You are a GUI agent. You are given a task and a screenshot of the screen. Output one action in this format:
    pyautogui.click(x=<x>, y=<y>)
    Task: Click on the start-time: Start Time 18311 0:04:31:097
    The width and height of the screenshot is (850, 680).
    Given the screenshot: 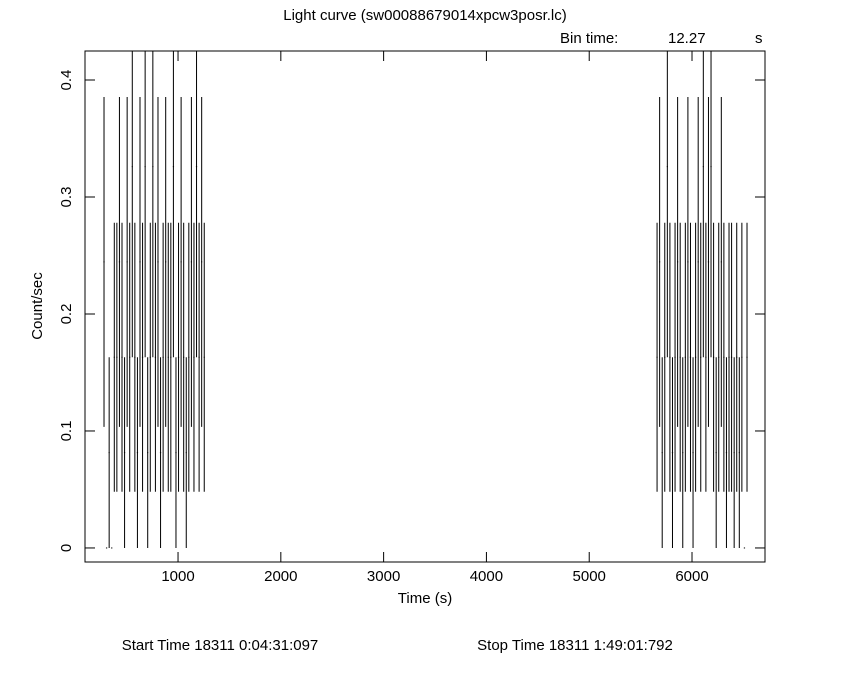 What is the action you would take?
    pyautogui.click(x=220, y=645)
    